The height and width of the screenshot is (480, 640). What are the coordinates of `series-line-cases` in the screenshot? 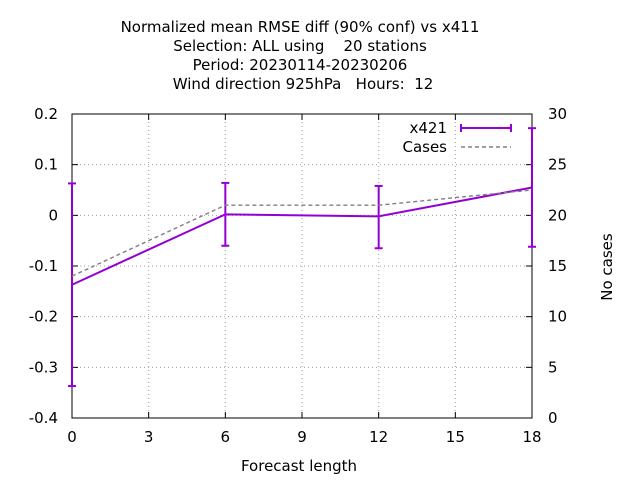 It's located at (302, 233).